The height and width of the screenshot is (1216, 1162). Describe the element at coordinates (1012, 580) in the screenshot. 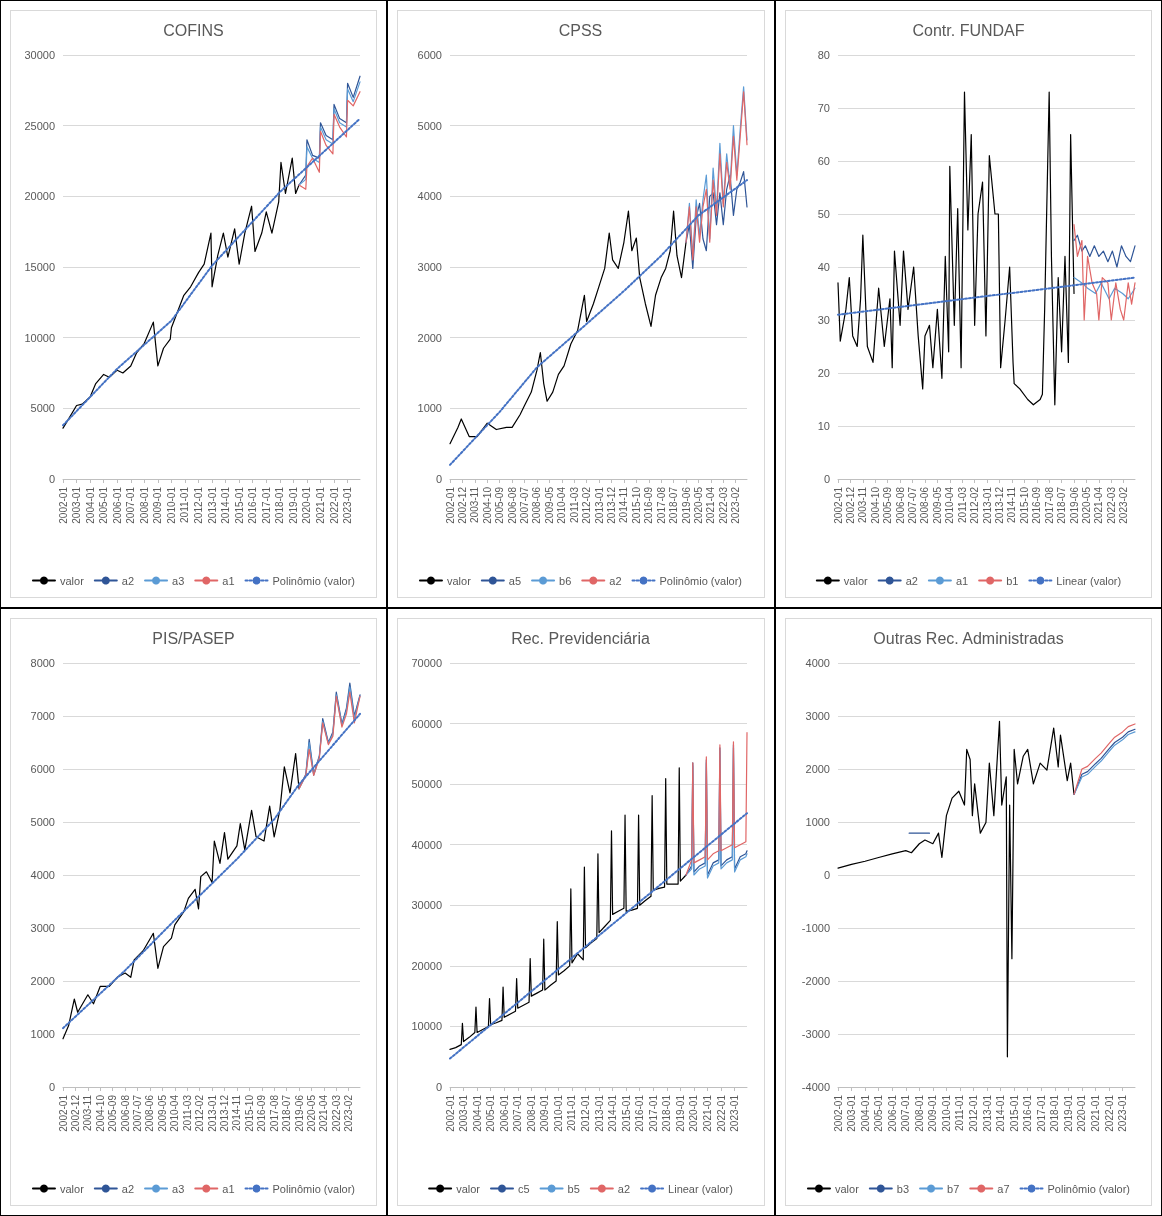

I see `legend-label: b1` at that location.